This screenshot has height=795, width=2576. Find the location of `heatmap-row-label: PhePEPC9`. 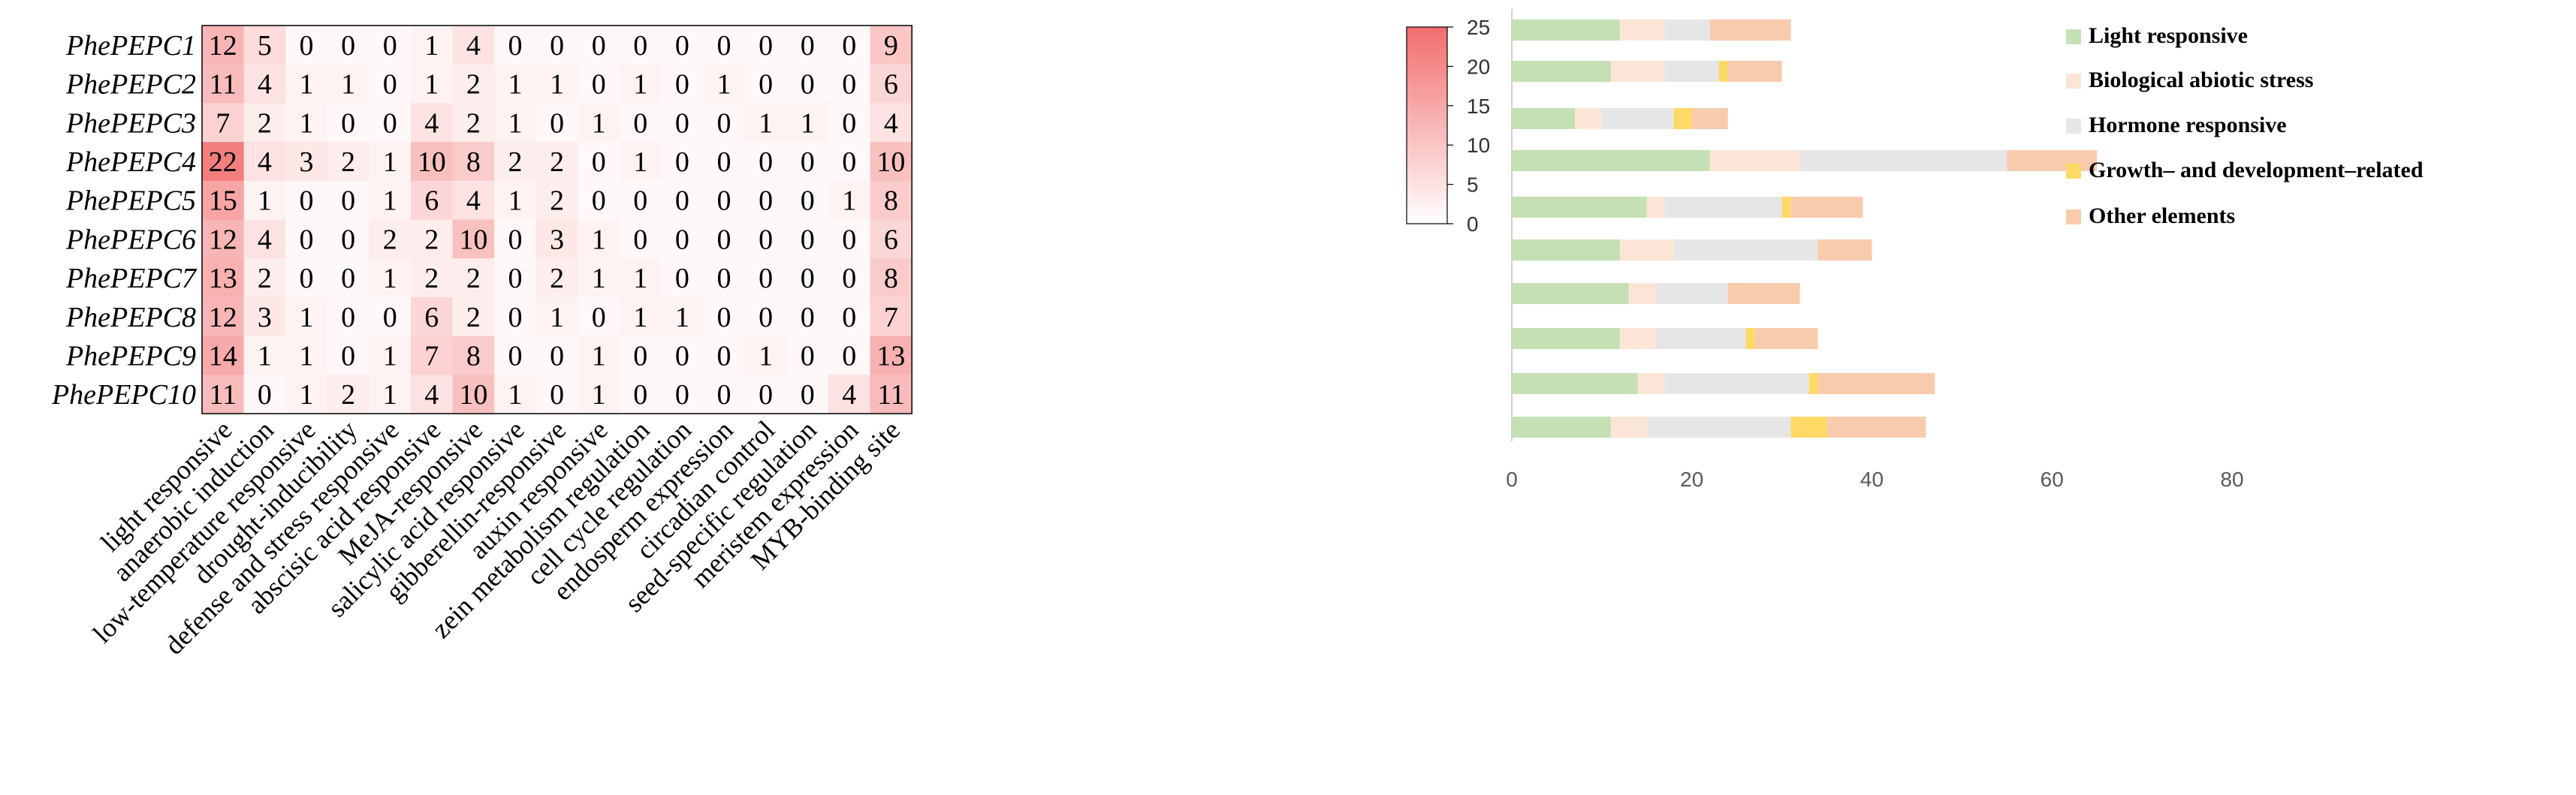

heatmap-row-label: PhePEPC9 is located at coordinates (130, 356).